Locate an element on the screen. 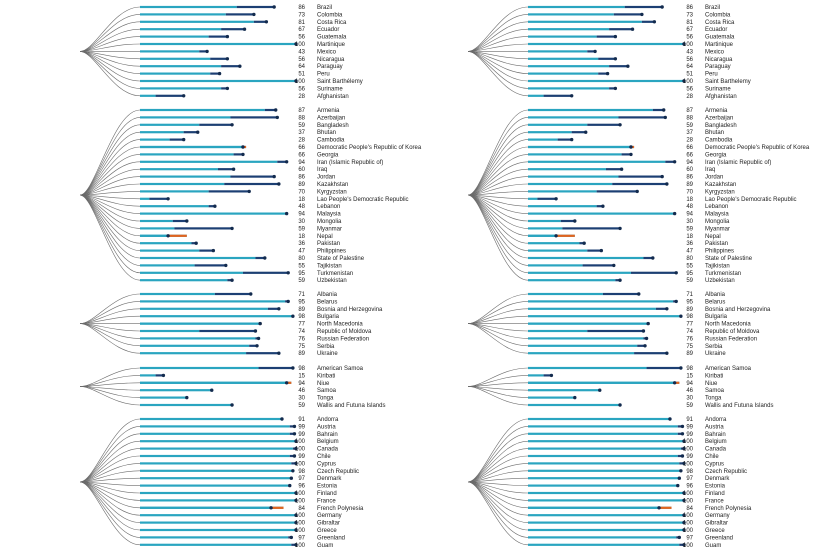 Image resolution: width=820 pixels, height=548 pixels. value-label: 81 is located at coordinates (301, 23).